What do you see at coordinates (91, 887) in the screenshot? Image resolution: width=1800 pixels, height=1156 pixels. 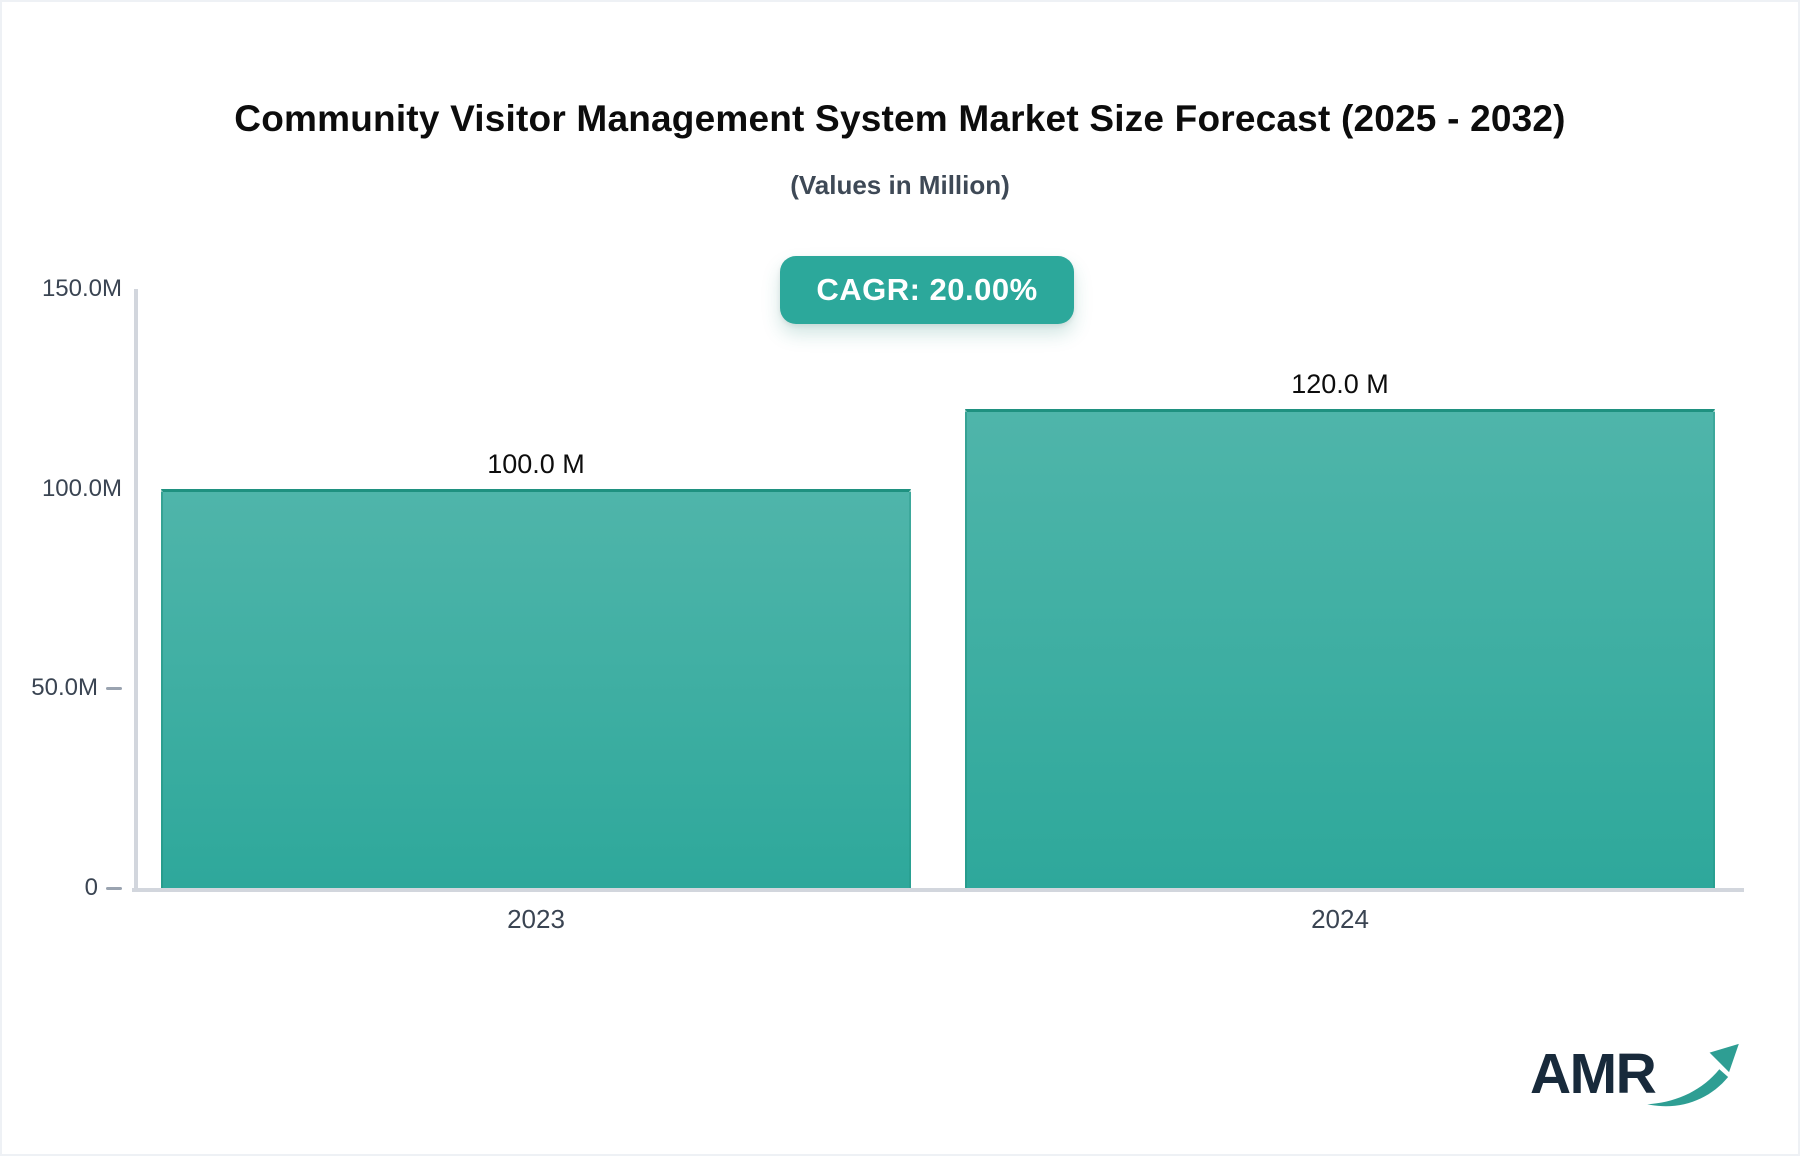 I see `y-tick-label: 0` at bounding box center [91, 887].